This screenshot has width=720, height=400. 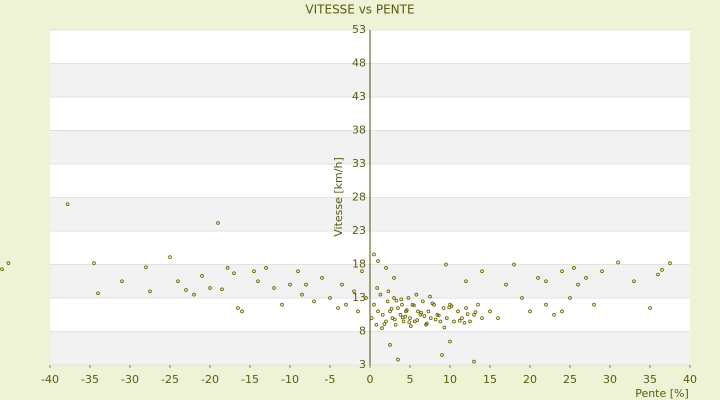 What do you see at coordinates (362, 364) in the screenshot?
I see `y-tick-label: 3` at bounding box center [362, 364].